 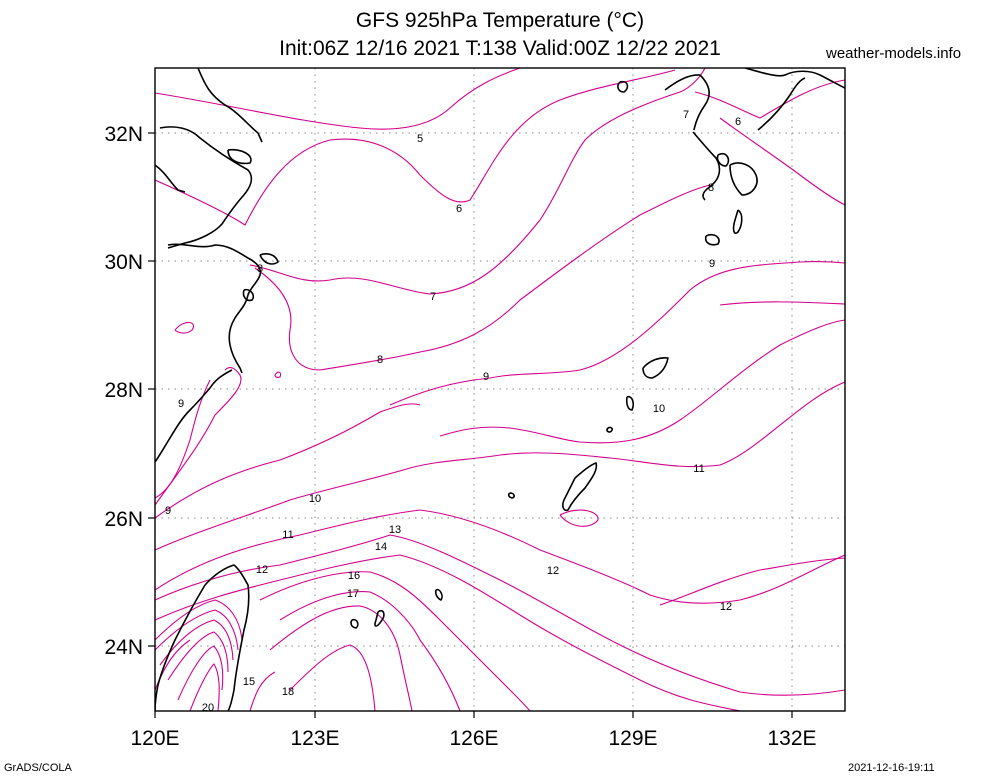 I want to click on lat-label-30n: 30N, so click(x=123, y=262).